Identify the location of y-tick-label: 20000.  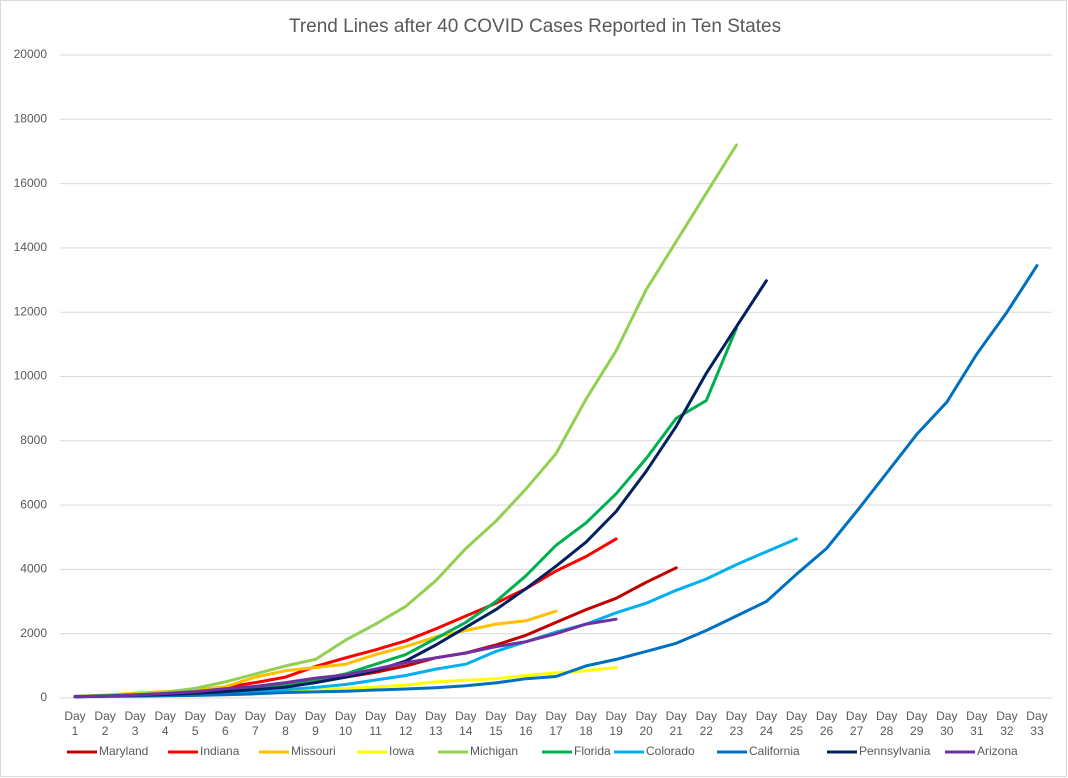
(31, 54).